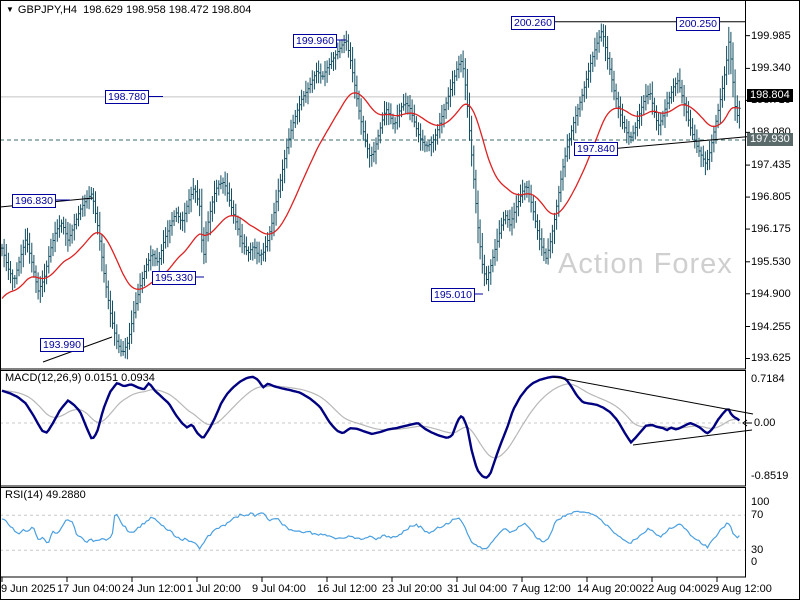  What do you see at coordinates (89, 589) in the screenshot?
I see `time-axis-label-1: 17 Jun 04:00` at bounding box center [89, 589].